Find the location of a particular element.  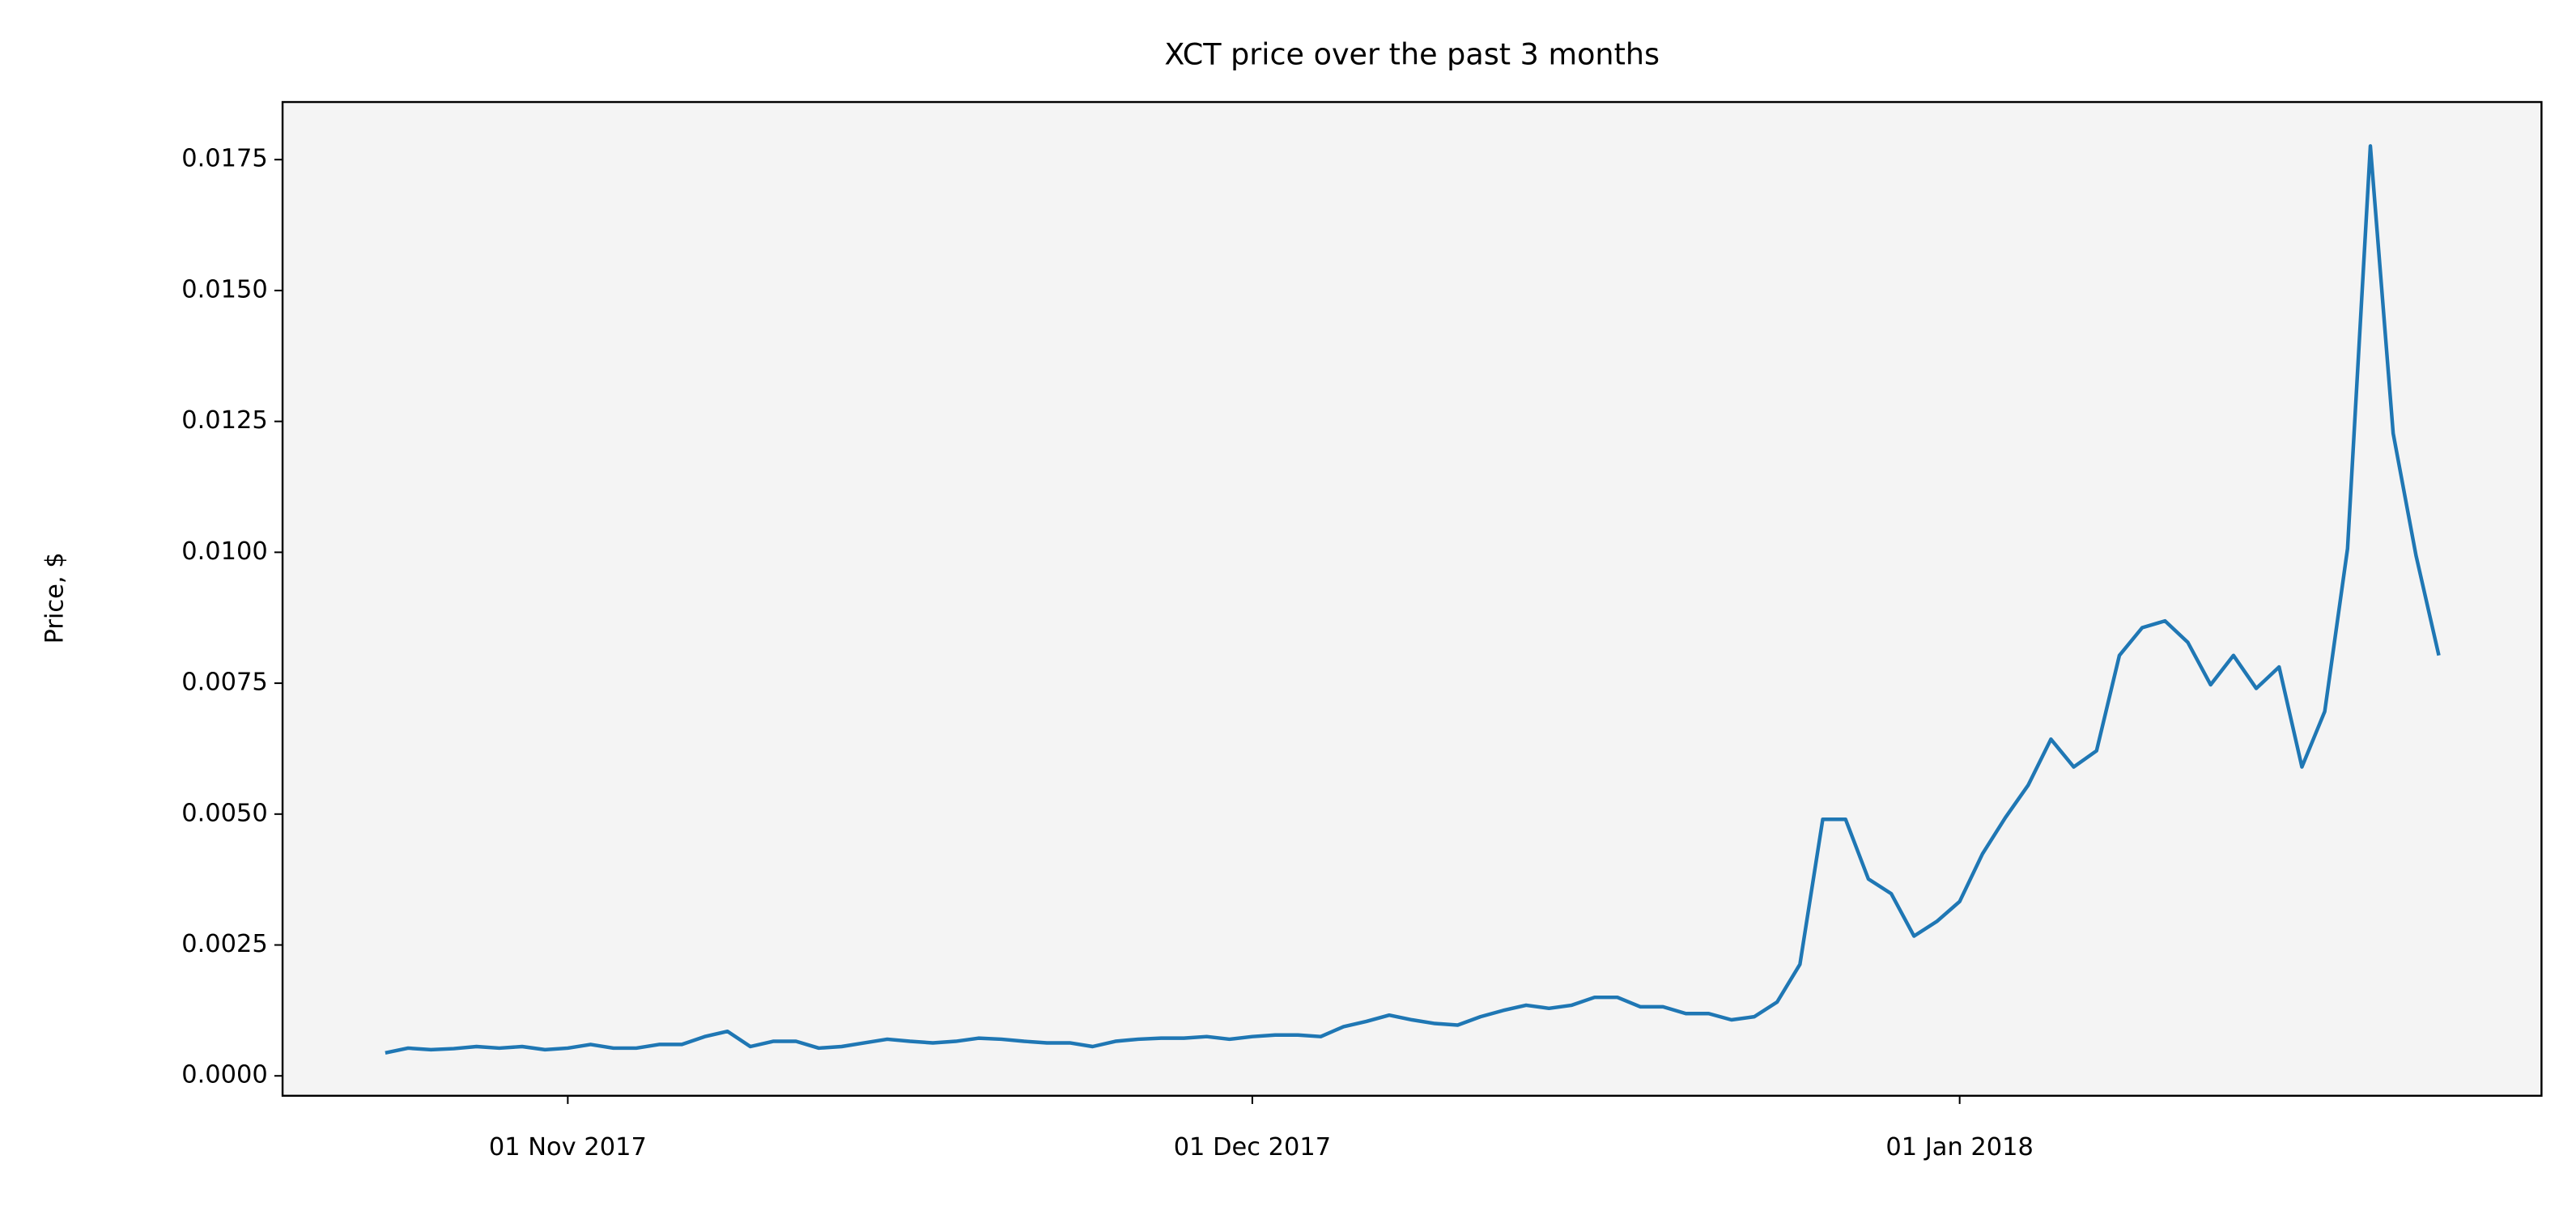

x-tick-label: 01 Dec 2017 is located at coordinates (1252, 1147).